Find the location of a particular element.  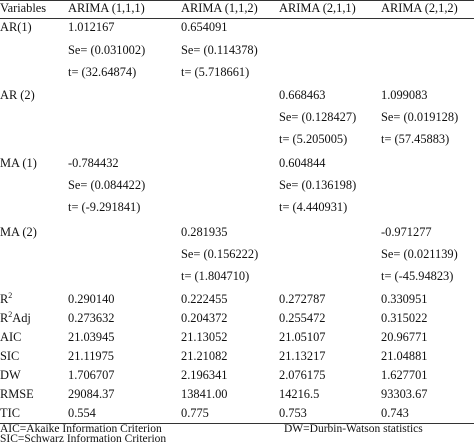

row-label-aic: AIC is located at coordinates (11, 337).